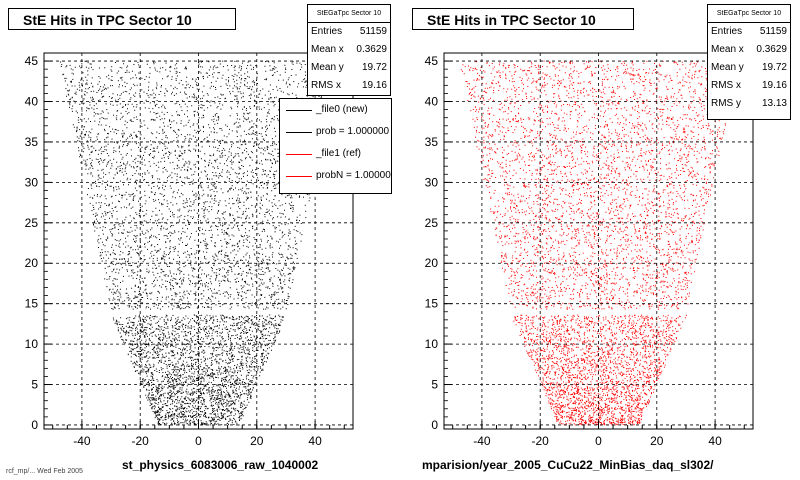 This screenshot has width=800, height=480. Describe the element at coordinates (335, 176) in the screenshot. I see `legend-entry: probN = 1.000000` at that location.